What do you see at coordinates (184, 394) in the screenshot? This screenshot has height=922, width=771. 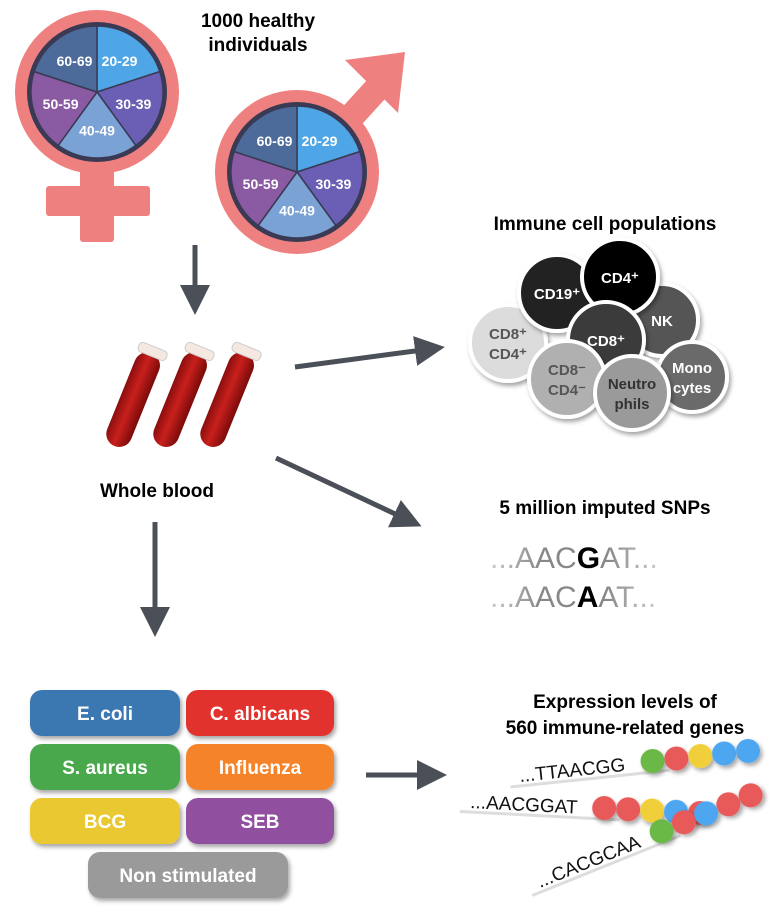 I see `blood-tubes-icon` at bounding box center [184, 394].